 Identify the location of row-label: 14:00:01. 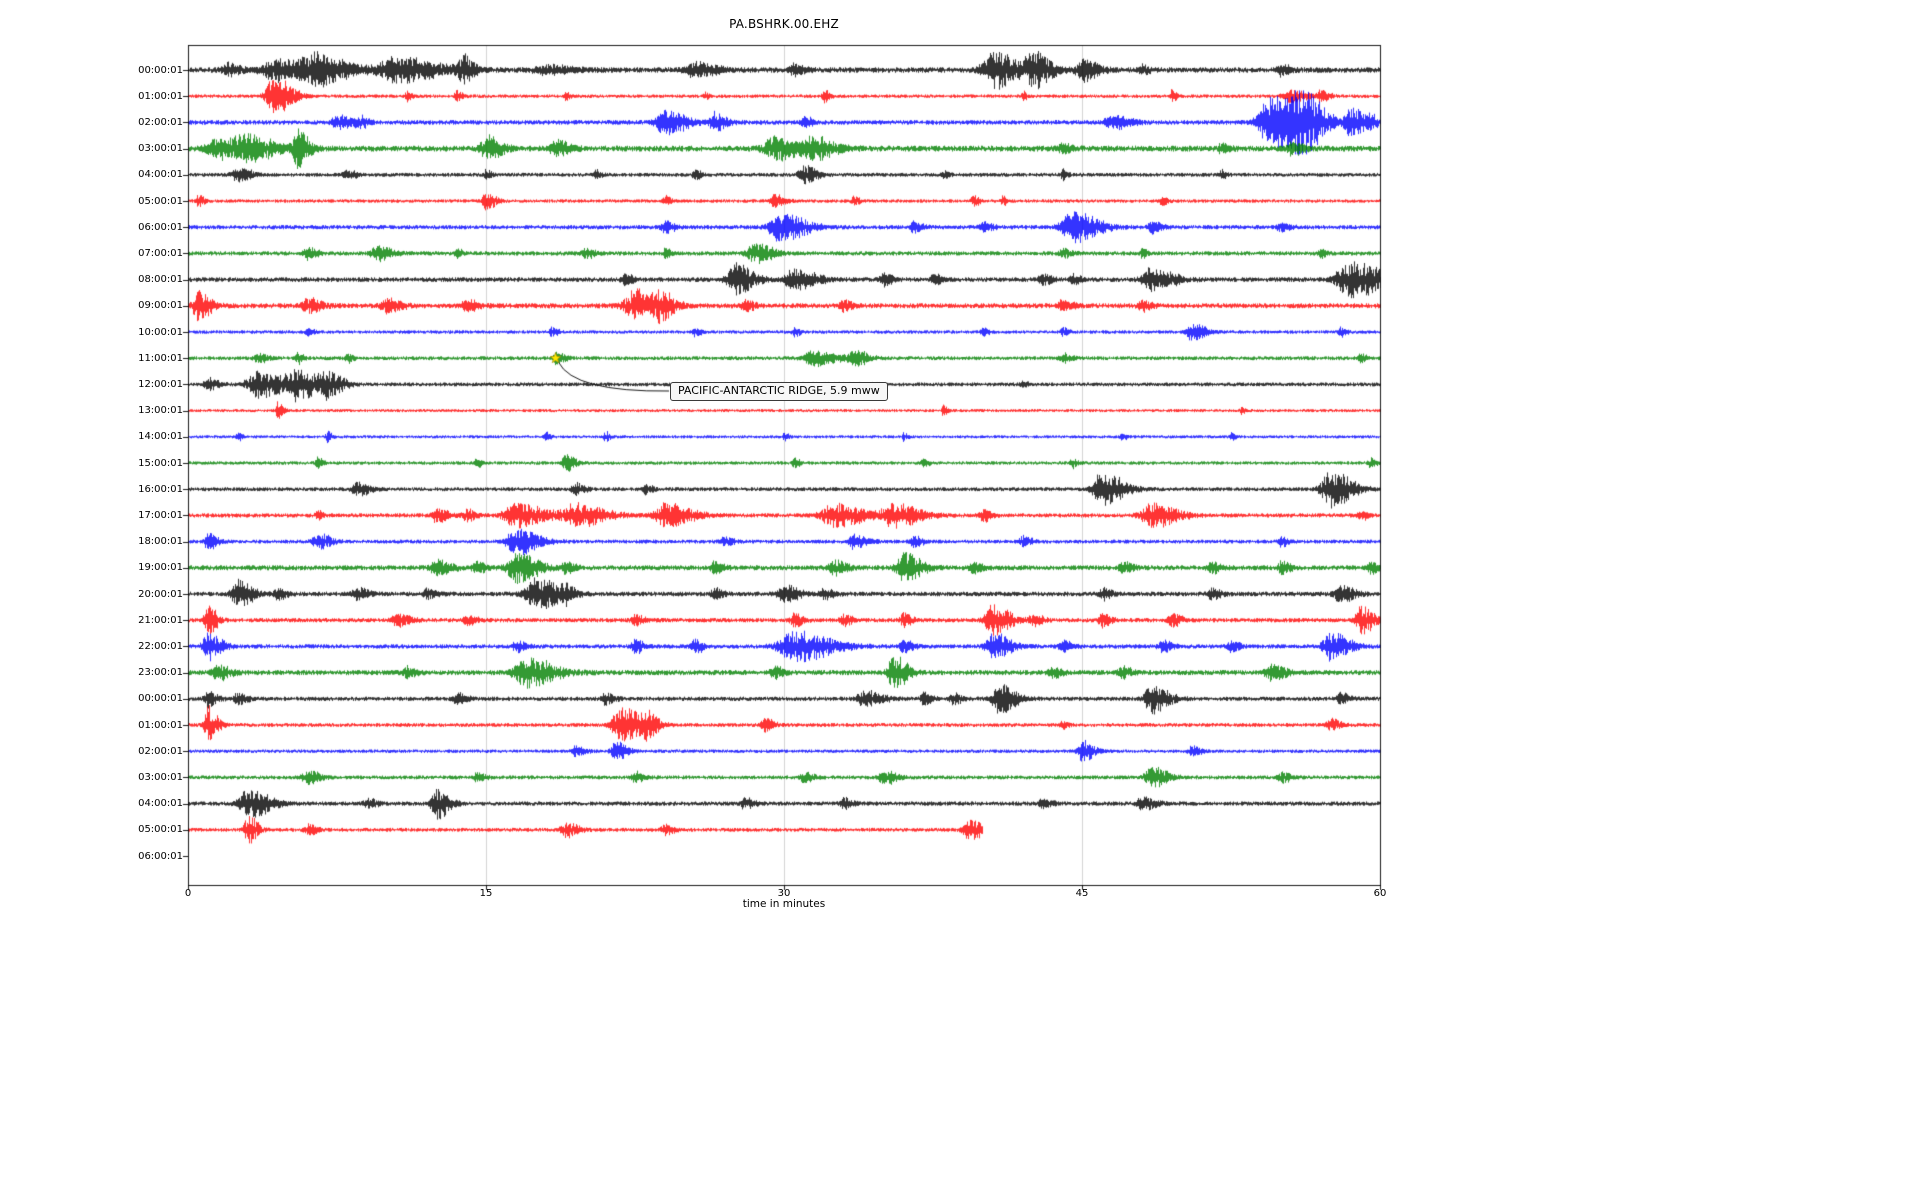
(160, 437).